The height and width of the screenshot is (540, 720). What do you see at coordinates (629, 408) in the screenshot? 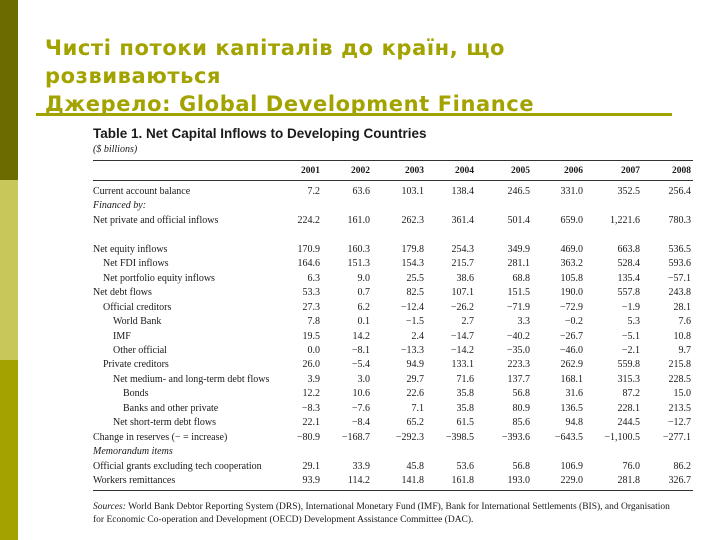
I see `cell-2007: 228.1` at bounding box center [629, 408].